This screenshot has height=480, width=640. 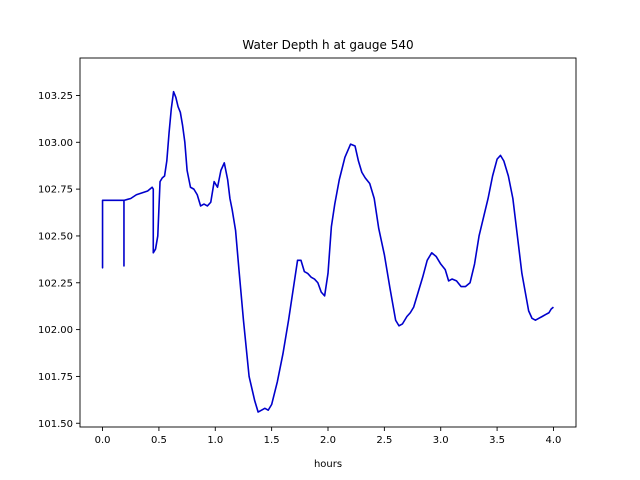 What do you see at coordinates (554, 440) in the screenshot?
I see `x-tick-label: 4.0` at bounding box center [554, 440].